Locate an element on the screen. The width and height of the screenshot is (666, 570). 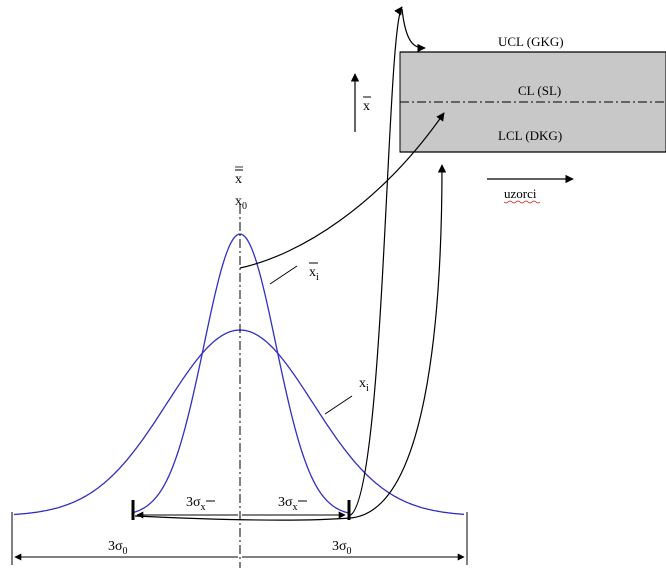
xbar-label: x is located at coordinates (238, 179).